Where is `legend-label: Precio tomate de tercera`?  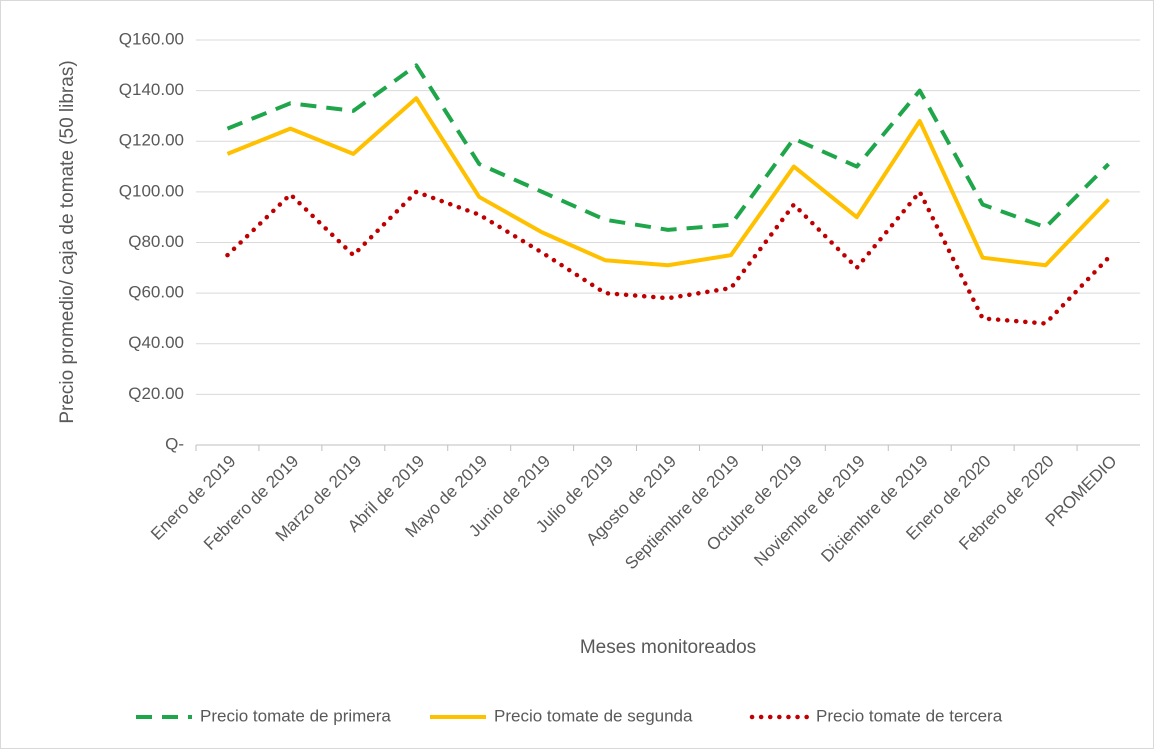 legend-label: Precio tomate de tercera is located at coordinates (909, 715).